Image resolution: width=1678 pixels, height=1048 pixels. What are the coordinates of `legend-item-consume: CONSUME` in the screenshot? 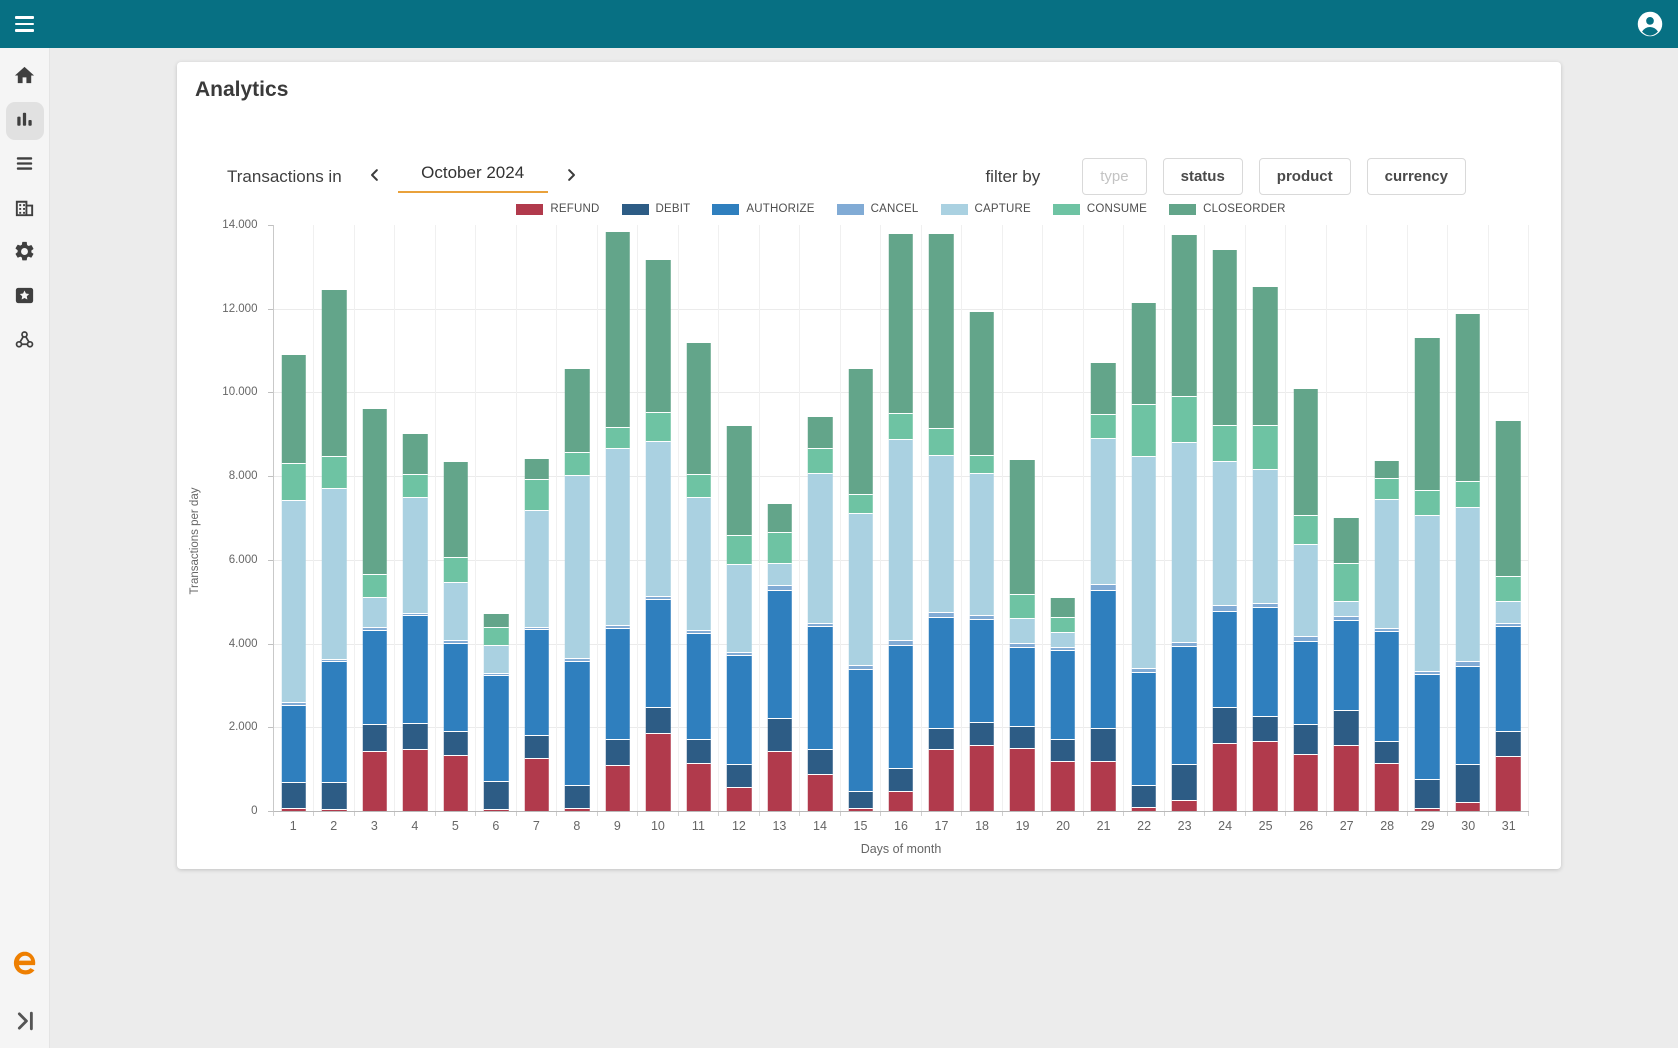 It's located at (1099, 209).